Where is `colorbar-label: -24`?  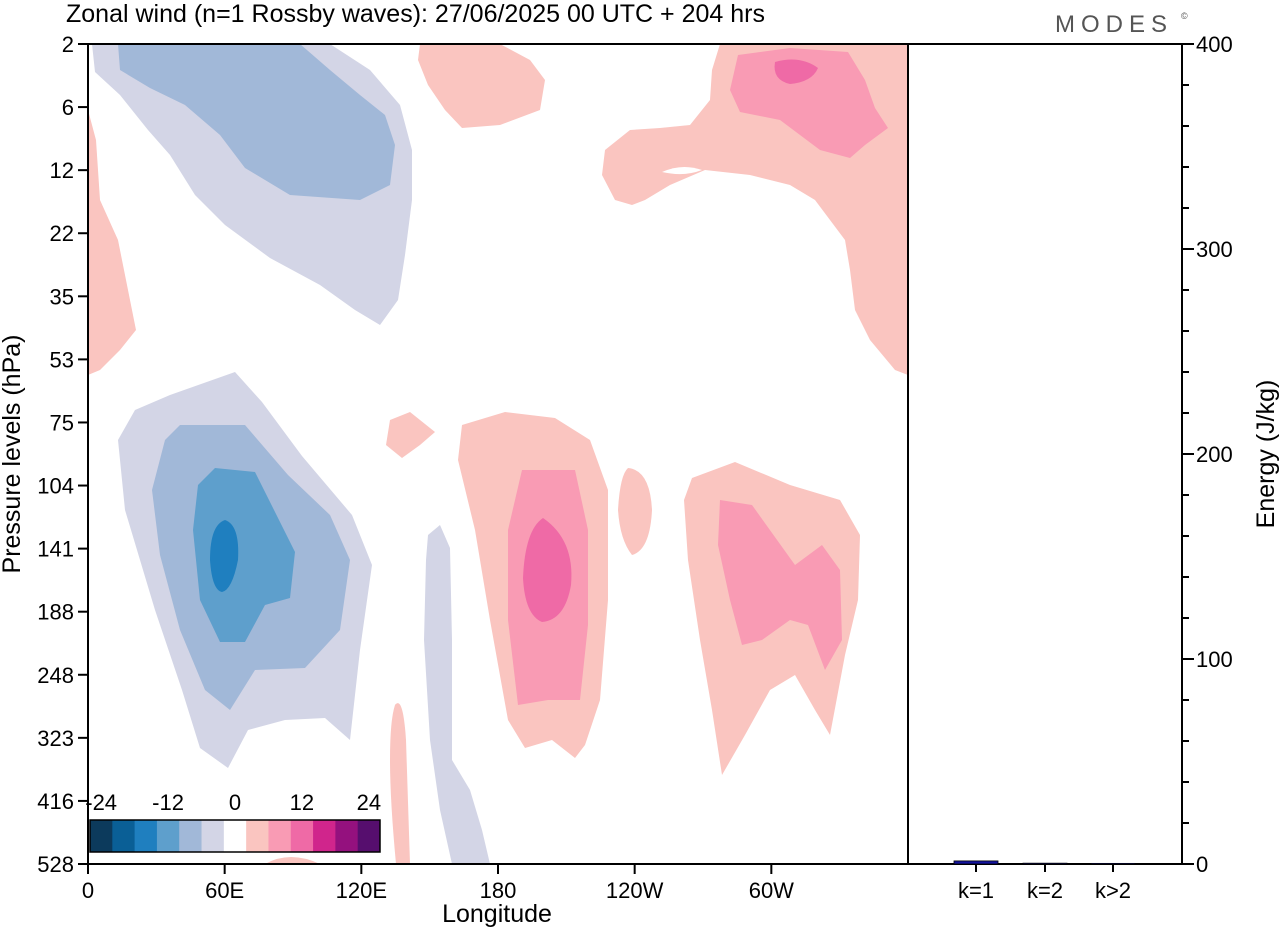 colorbar-label: -24 is located at coordinates (101, 802).